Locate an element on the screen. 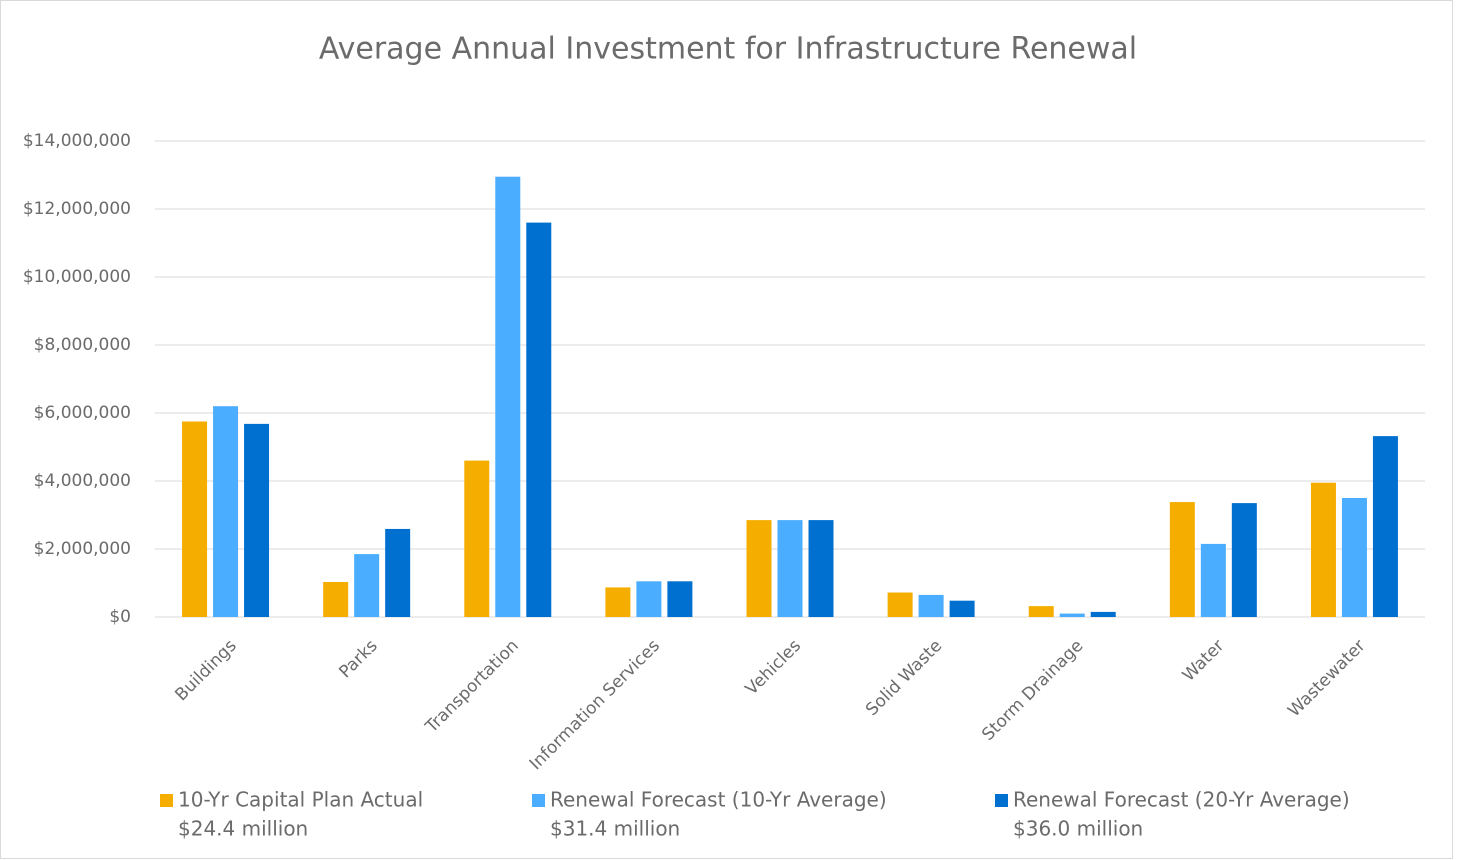 The image size is (1460, 860). y-tick-label: $0 is located at coordinates (120, 617).